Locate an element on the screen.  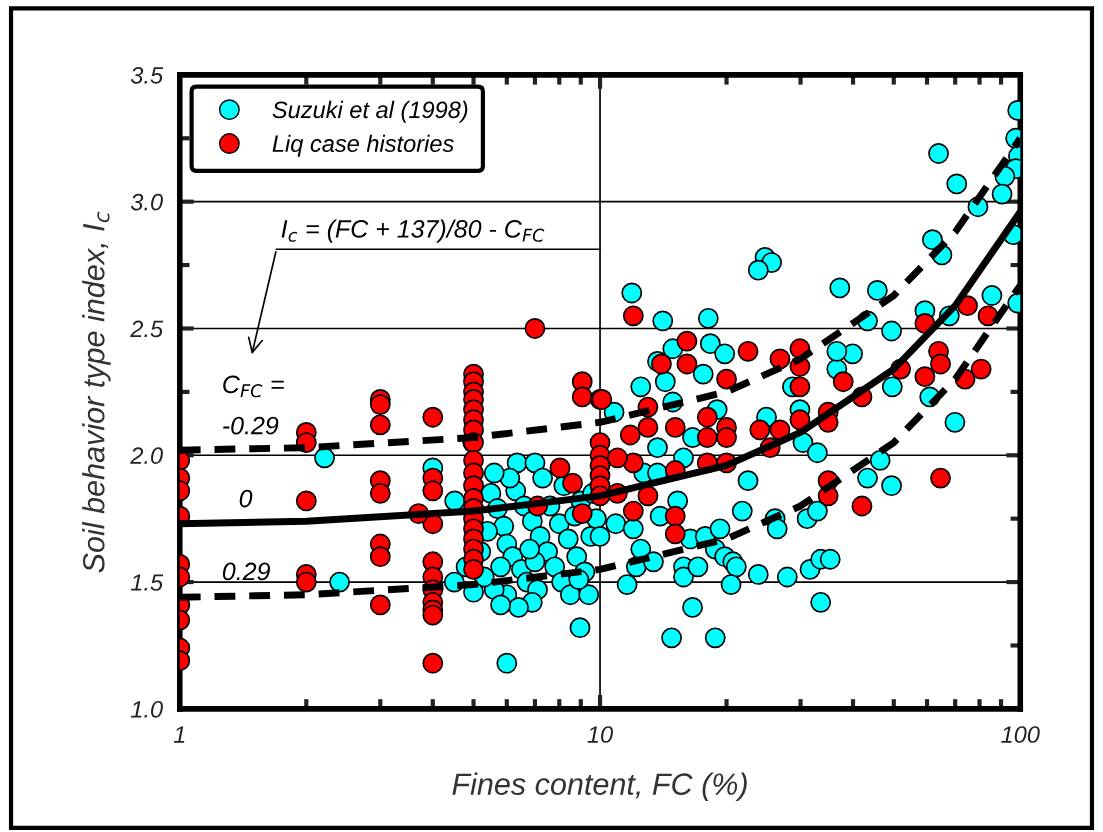
annotation: -0.29 is located at coordinates (251, 425).